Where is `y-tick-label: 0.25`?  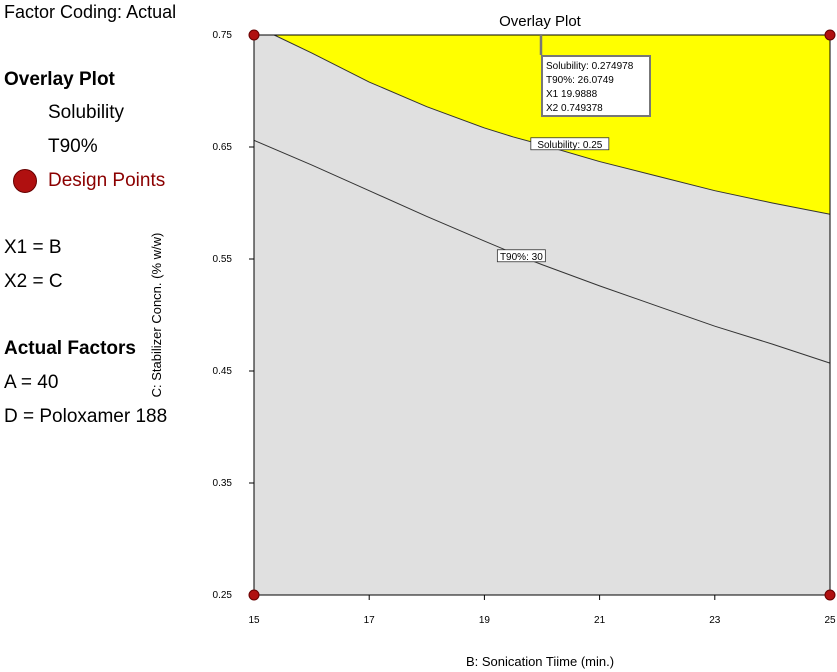
y-tick-label: 0.25 is located at coordinates (223, 595).